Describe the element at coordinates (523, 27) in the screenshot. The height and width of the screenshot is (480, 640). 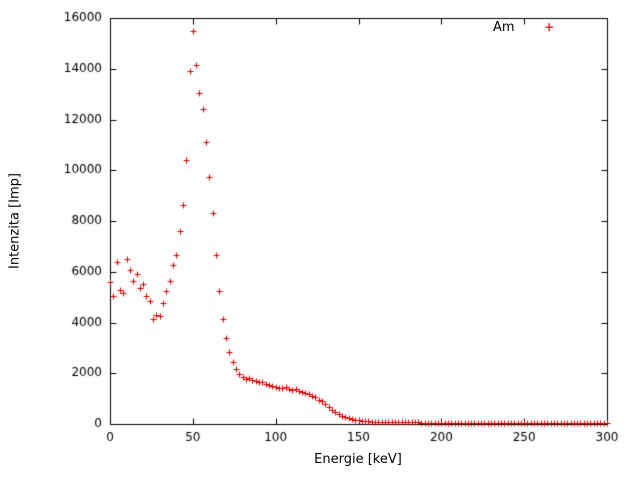
I see `legend: Am +` at that location.